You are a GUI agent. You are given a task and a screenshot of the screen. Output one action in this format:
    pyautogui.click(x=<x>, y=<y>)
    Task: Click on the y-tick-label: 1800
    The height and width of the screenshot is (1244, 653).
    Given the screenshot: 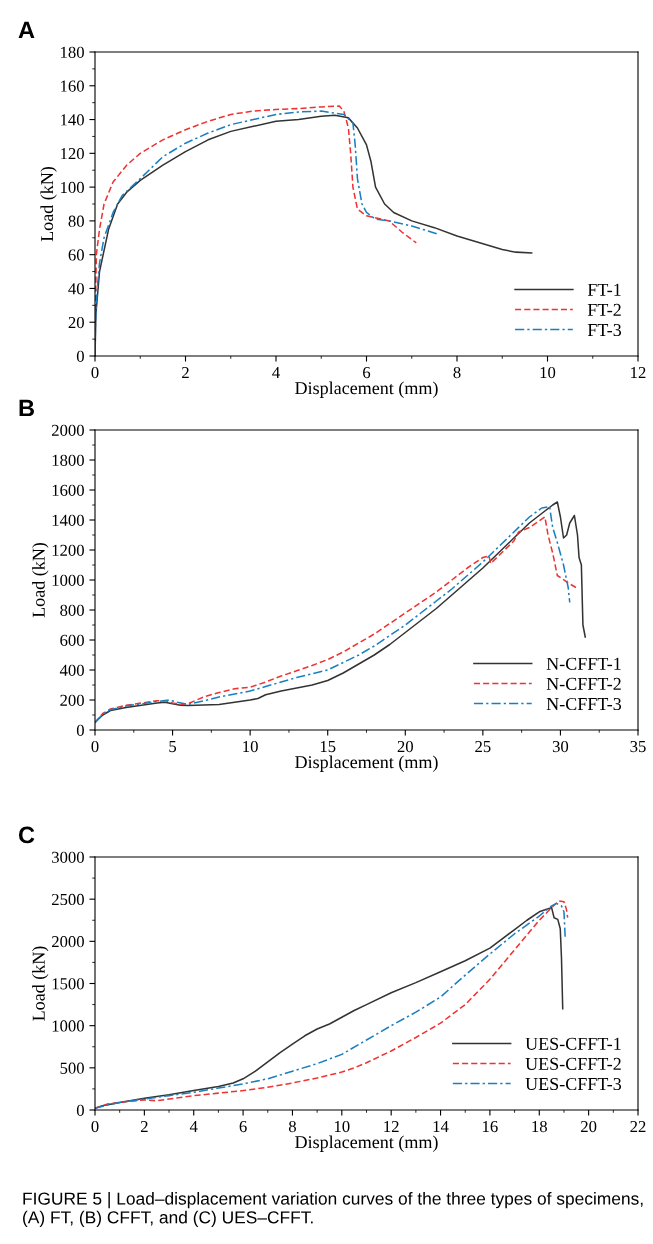 What is the action you would take?
    pyautogui.click(x=68, y=460)
    